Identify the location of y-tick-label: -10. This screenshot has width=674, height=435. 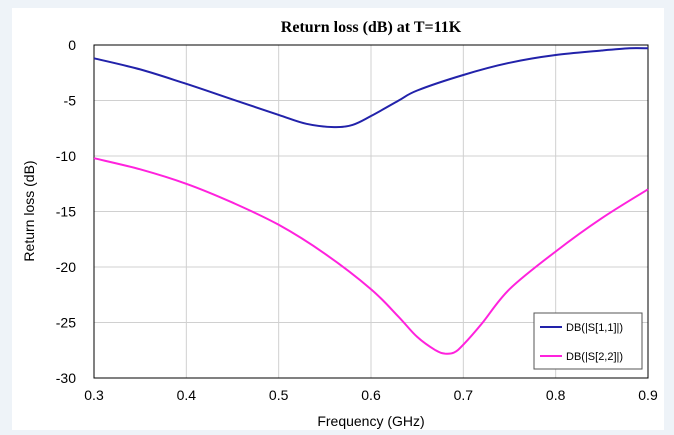
(66, 156).